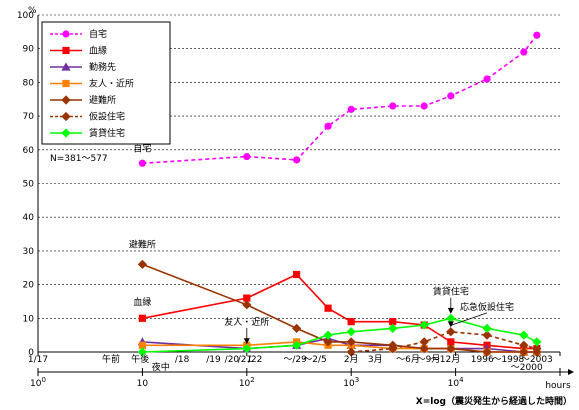 The height and width of the screenshot is (410, 579). What do you see at coordinates (98, 51) in the screenshot?
I see `legend-label: 血縁` at bounding box center [98, 51].